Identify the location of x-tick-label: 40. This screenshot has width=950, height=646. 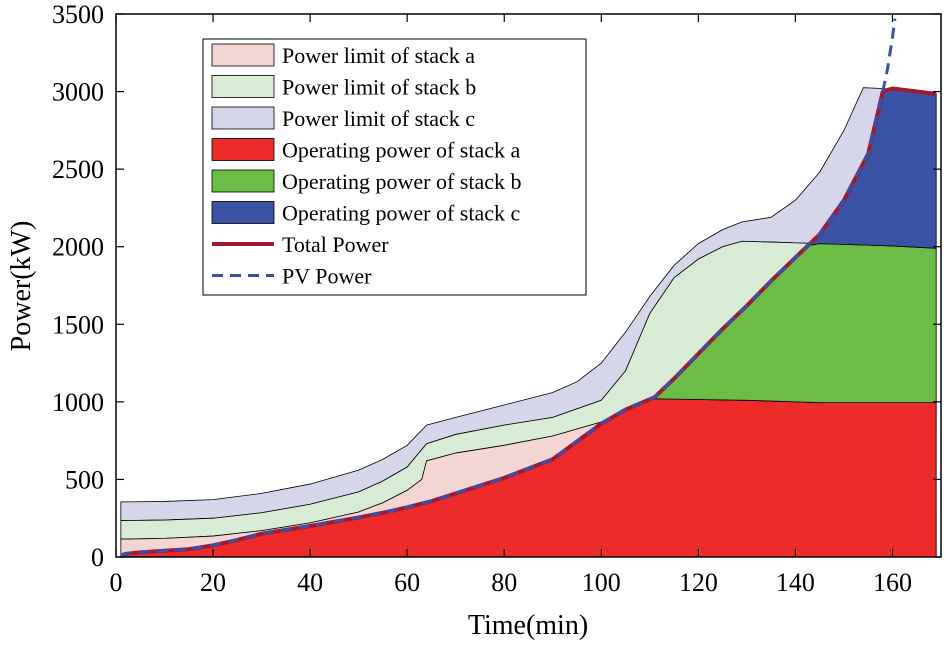
(310, 582).